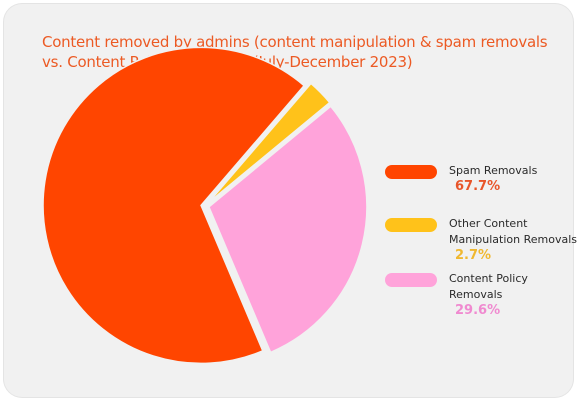 This screenshot has width=578, height=402. Describe the element at coordinates (476, 294) in the screenshot. I see `legend-label-line: Removals` at that location.